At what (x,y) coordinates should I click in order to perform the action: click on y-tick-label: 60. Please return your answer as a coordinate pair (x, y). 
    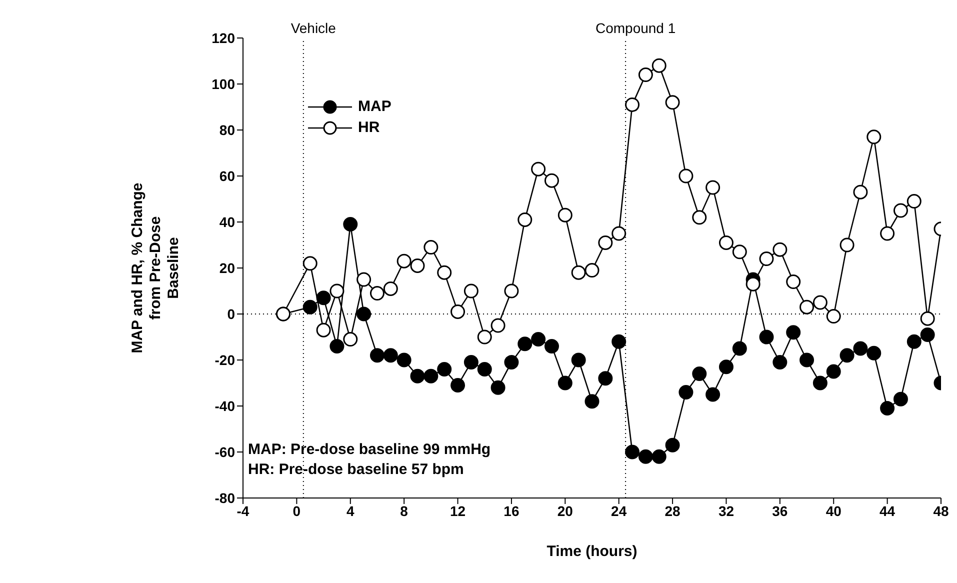
    Looking at the image, I should click on (227, 176).